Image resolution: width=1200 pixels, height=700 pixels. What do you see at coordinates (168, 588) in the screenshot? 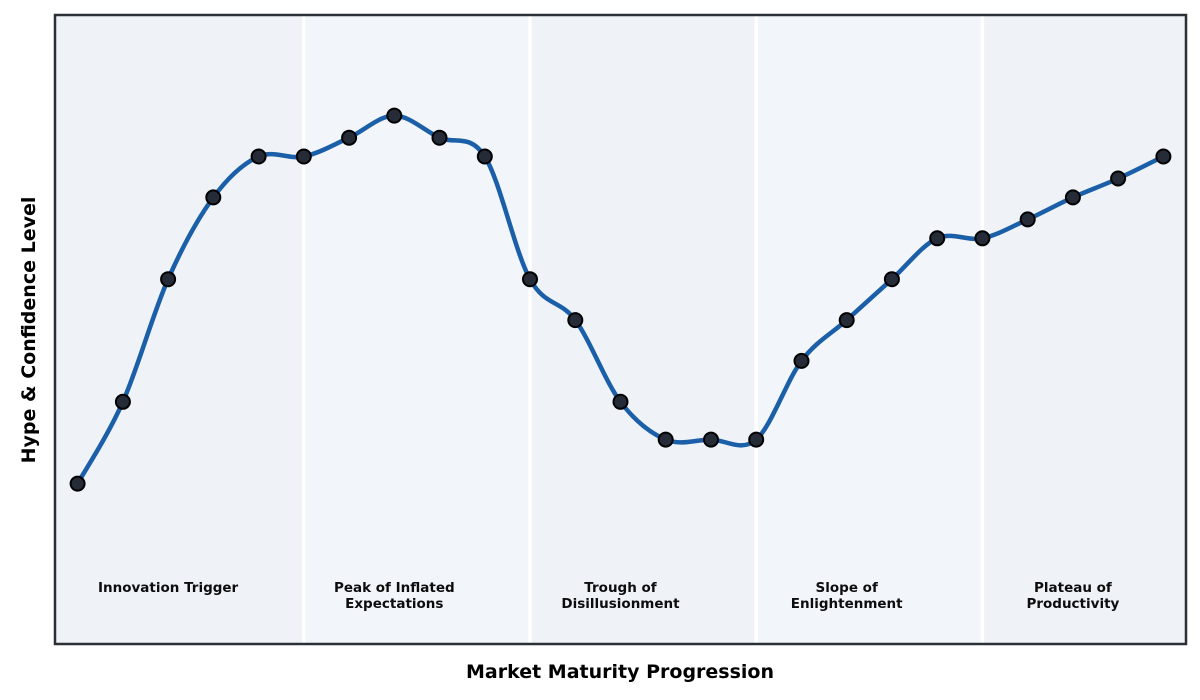
I see `phase-label-innovation-trigger: Innovation Trigger` at bounding box center [168, 588].